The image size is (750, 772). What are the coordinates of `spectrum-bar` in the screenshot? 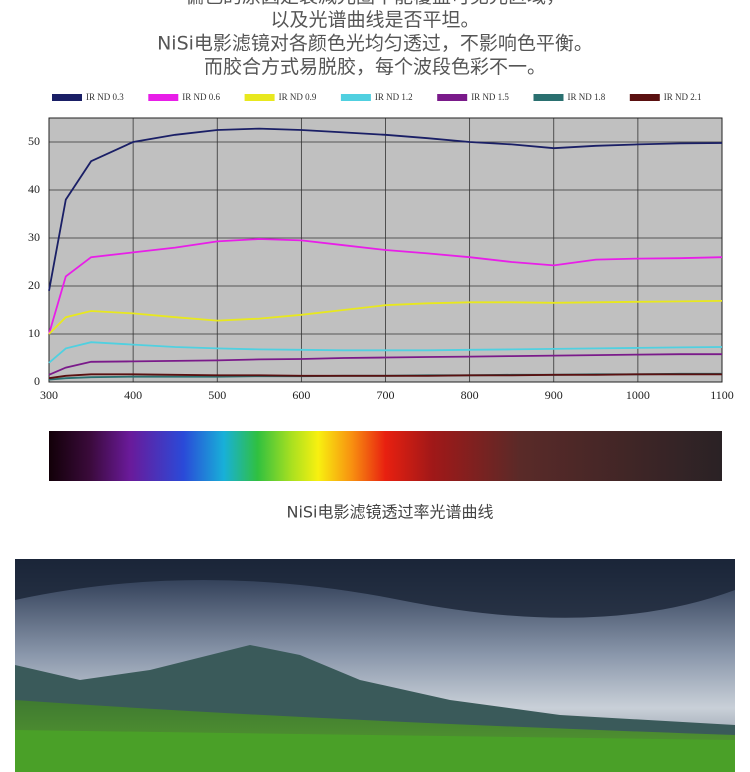 It's located at (385, 456).